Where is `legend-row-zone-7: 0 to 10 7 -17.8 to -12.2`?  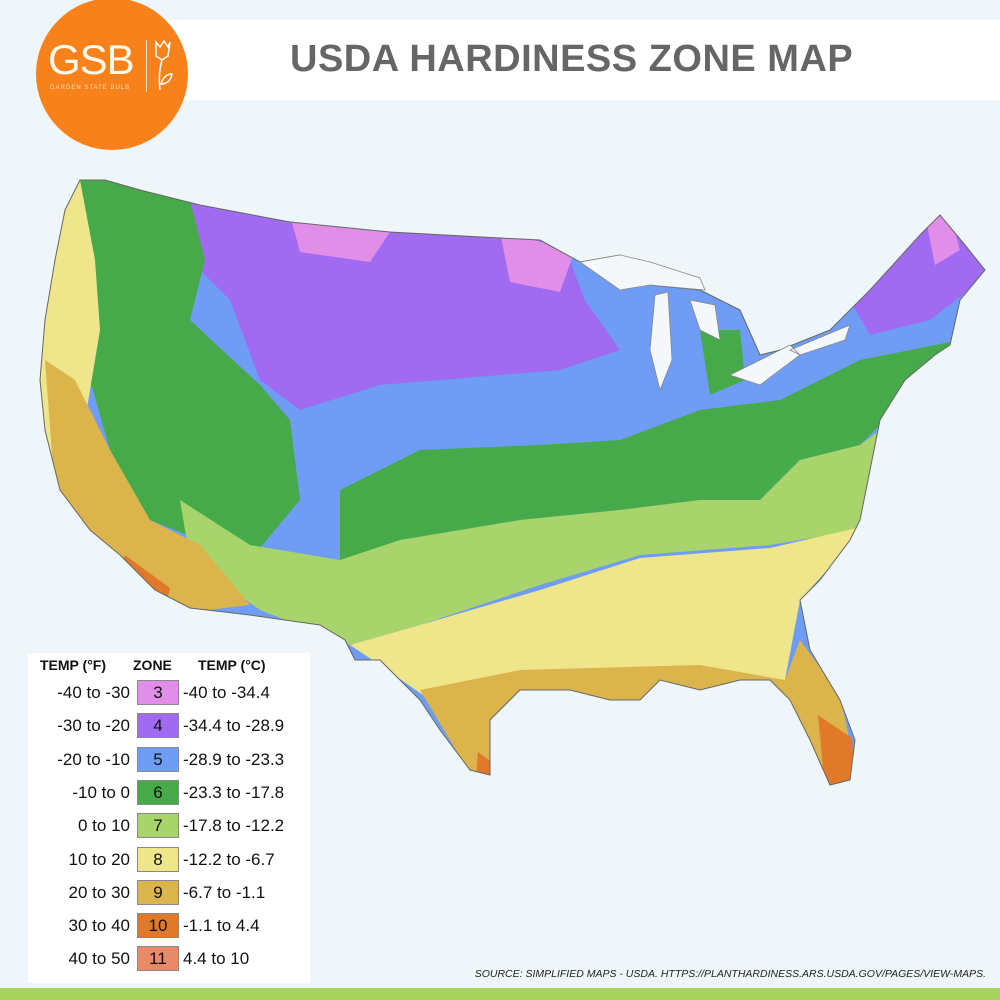 legend-row-zone-7: 0 to 10 7 -17.8 to -12.2 is located at coordinates (169, 828).